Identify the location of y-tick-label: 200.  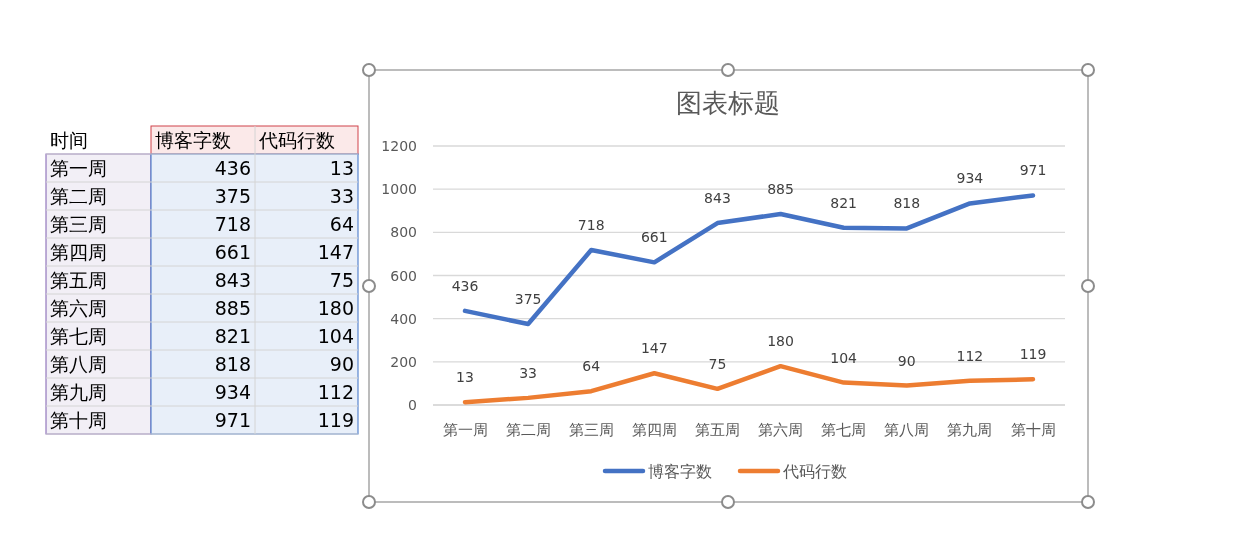
(403, 361).